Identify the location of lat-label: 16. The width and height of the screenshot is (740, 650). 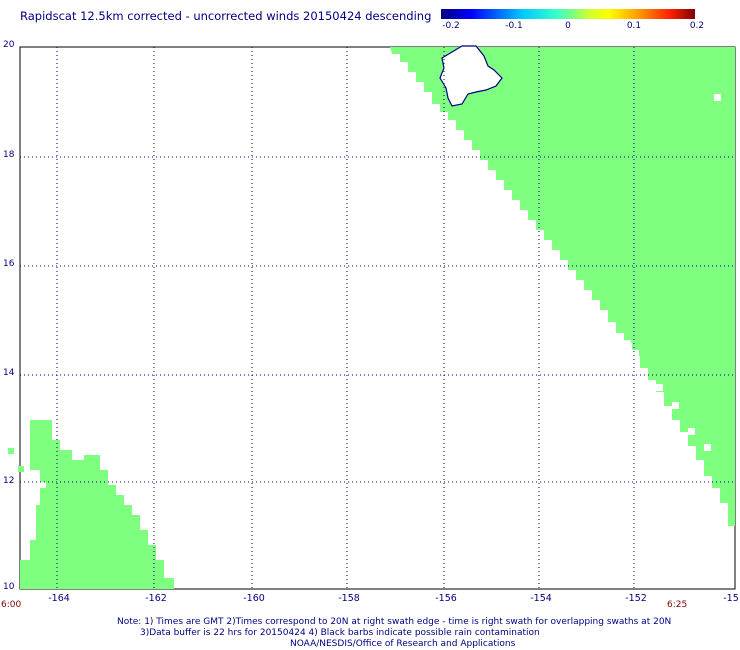
(9, 264).